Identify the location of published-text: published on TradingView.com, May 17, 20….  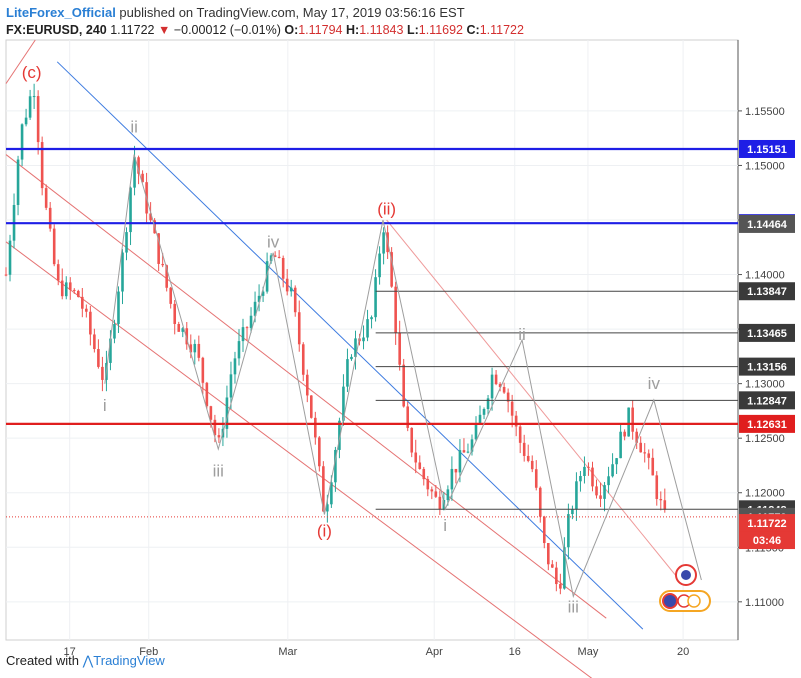
(290, 12).